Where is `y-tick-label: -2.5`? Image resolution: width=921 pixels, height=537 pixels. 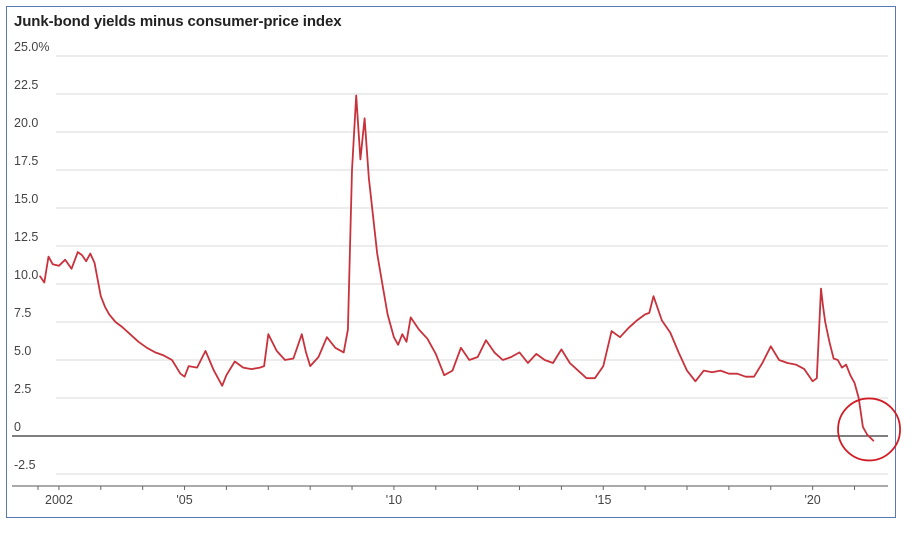
y-tick-label: -2.5 is located at coordinates (25, 465).